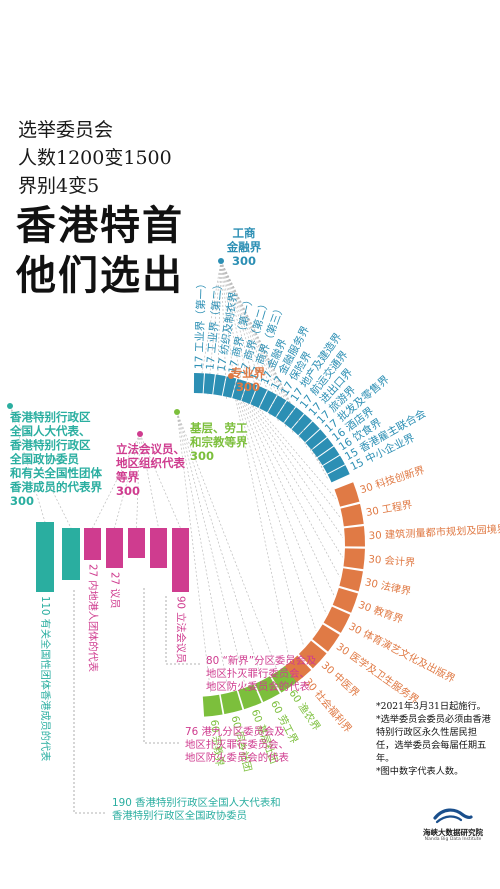 This screenshot has height=889, width=500. Describe the element at coordinates (244, 247) in the screenshot. I see `group-label-commercial-financial: 工商 金融界 300` at that location.